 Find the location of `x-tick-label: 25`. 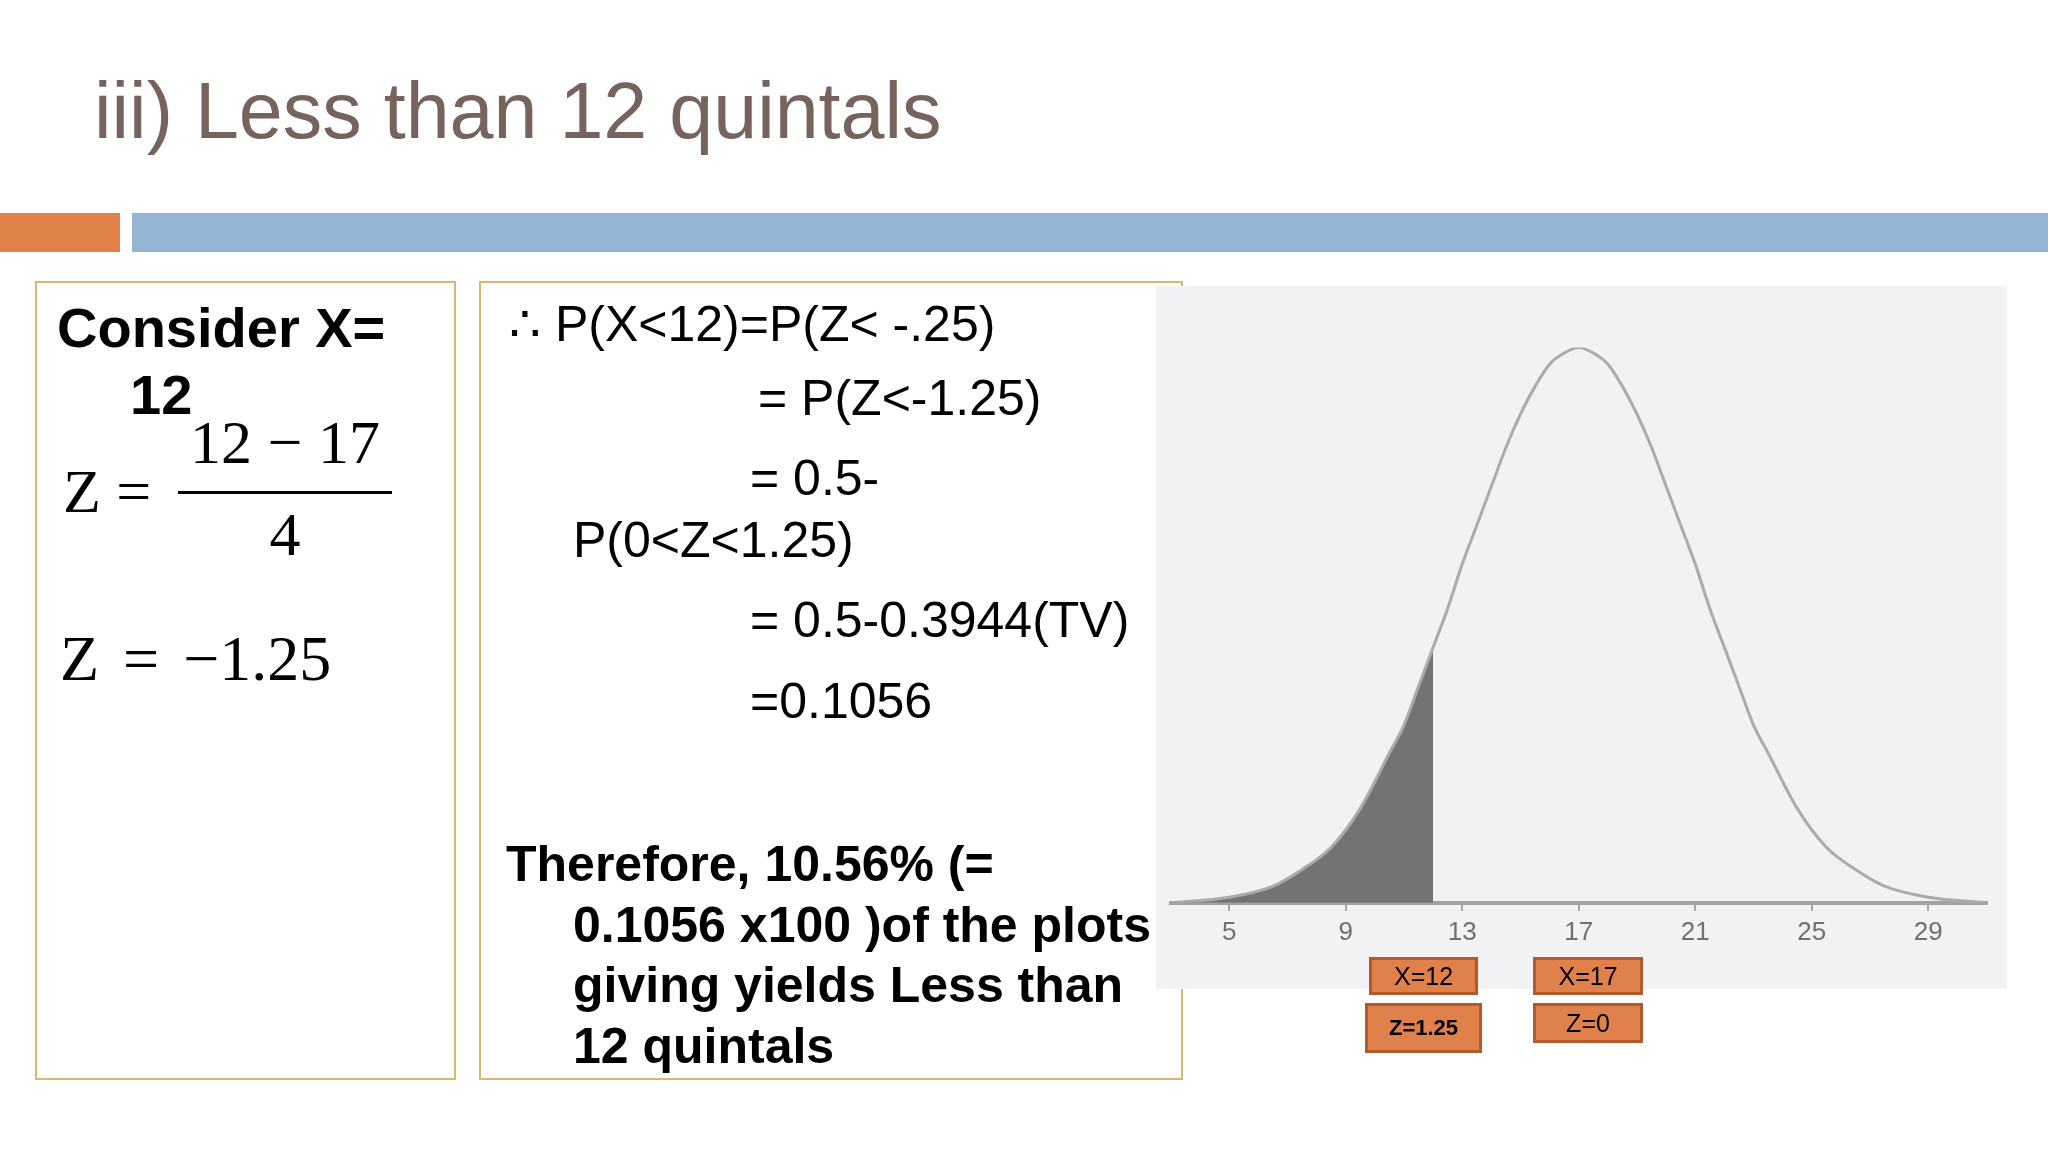

x-tick-label: 25 is located at coordinates (1812, 930).